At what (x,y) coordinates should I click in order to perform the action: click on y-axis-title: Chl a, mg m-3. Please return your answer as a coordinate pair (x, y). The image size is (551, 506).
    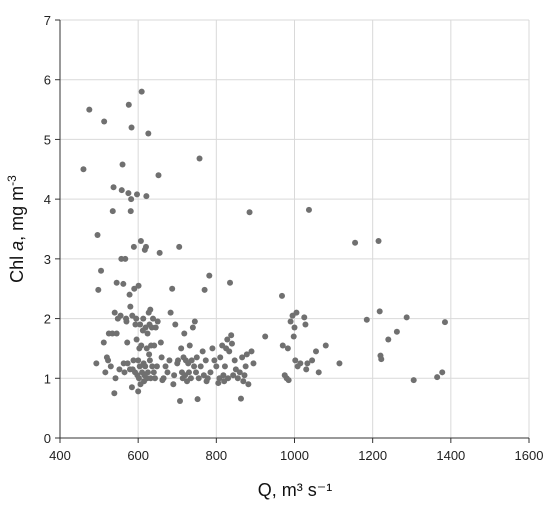
    Looking at the image, I should click on (16, 229).